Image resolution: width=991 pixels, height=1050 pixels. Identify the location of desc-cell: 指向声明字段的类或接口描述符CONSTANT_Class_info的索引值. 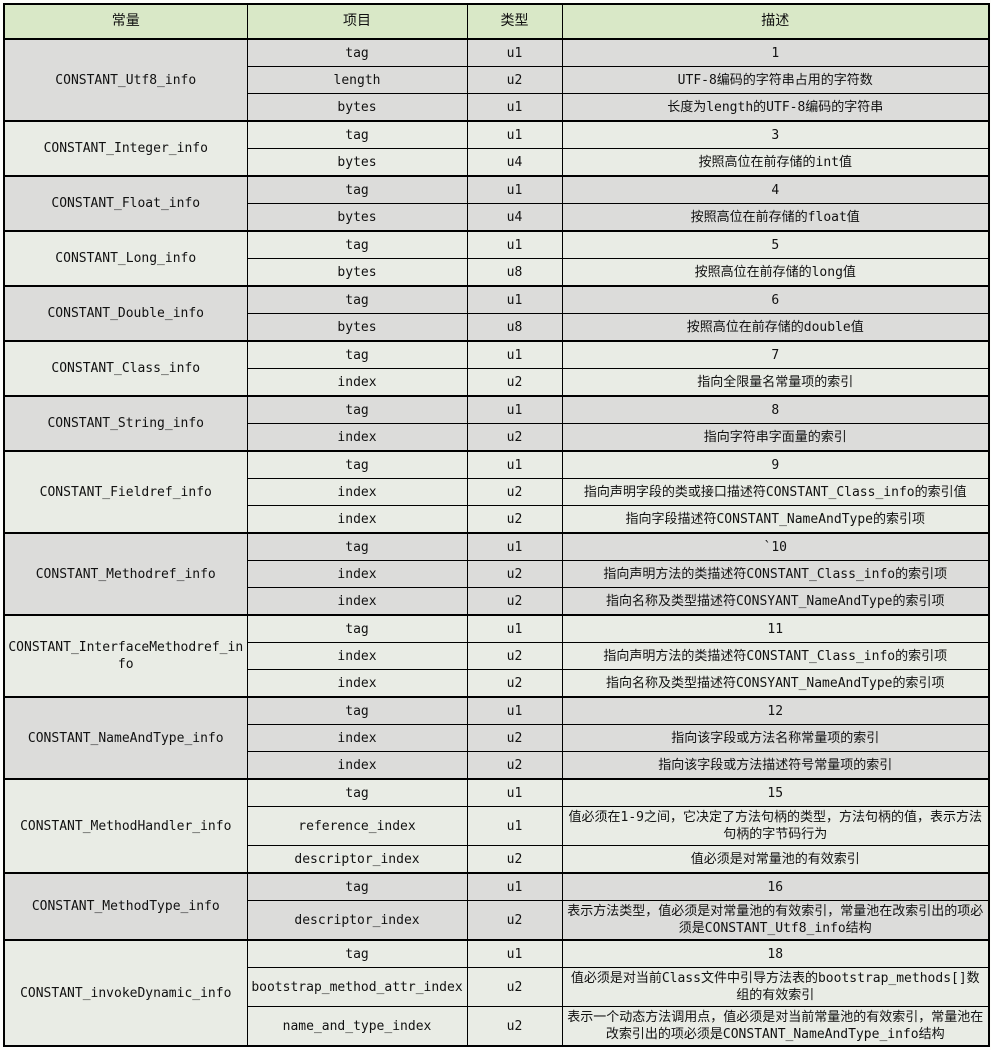
(775, 492).